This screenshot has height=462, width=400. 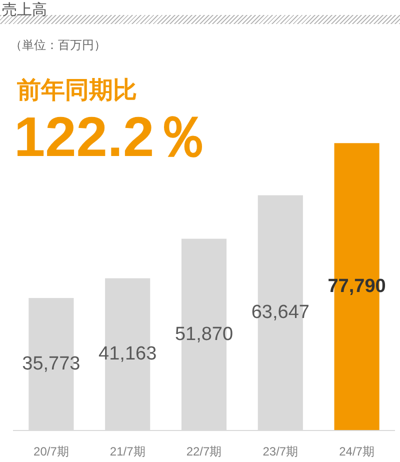 I want to click on text: 前年同期比, so click(x=76, y=90).